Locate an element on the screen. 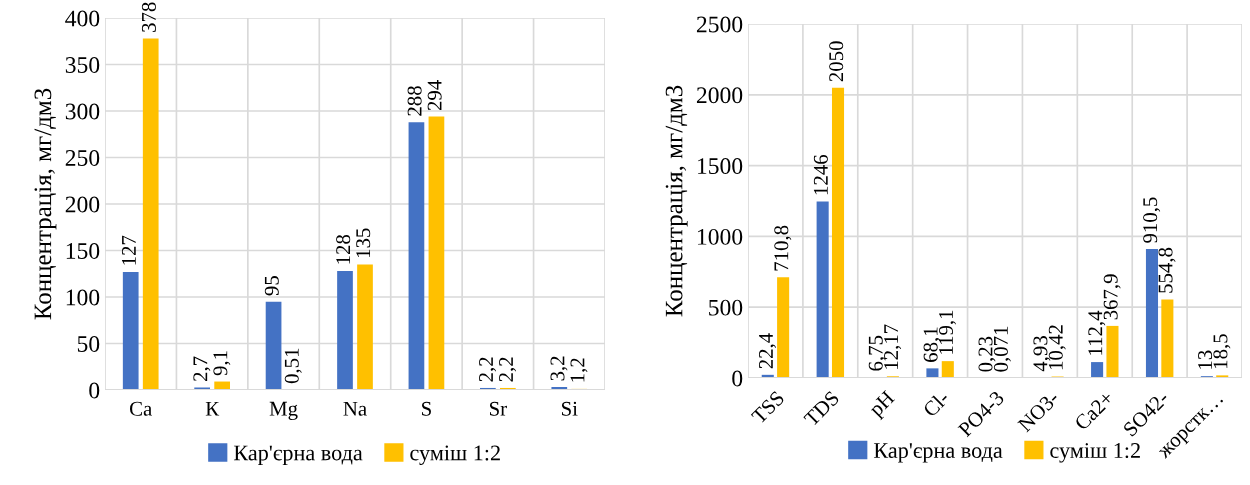  y-tick-label: 500 is located at coordinates (726, 307).